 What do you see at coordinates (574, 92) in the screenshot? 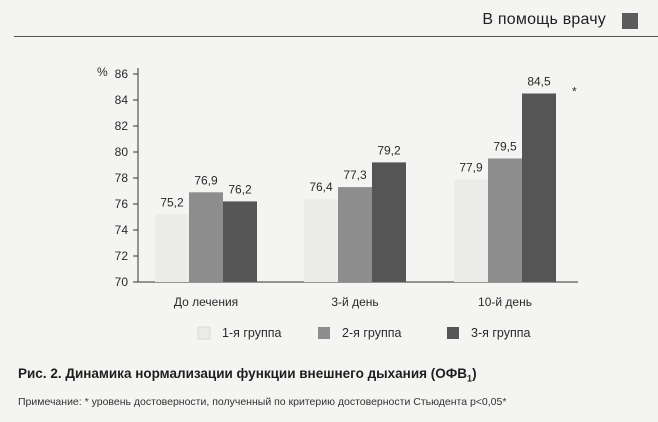
I see `significance-asterisk: *` at bounding box center [574, 92].